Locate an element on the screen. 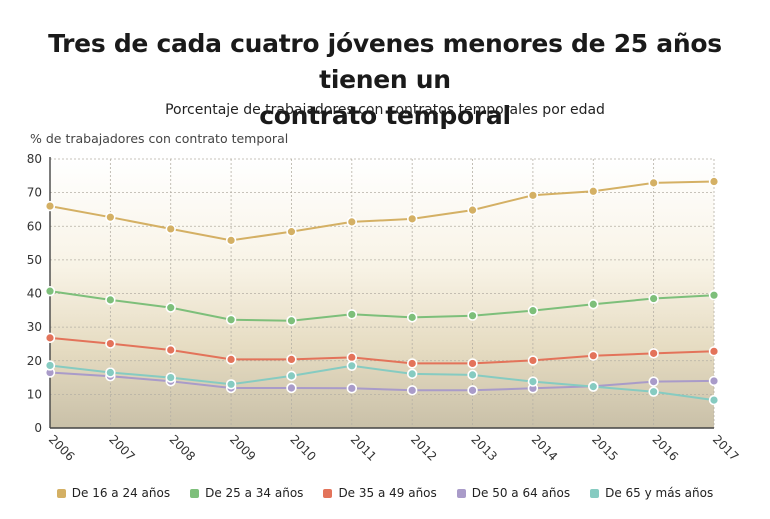 This screenshot has height=519, width=770. x-tick-label: 2014 is located at coordinates (544, 447).